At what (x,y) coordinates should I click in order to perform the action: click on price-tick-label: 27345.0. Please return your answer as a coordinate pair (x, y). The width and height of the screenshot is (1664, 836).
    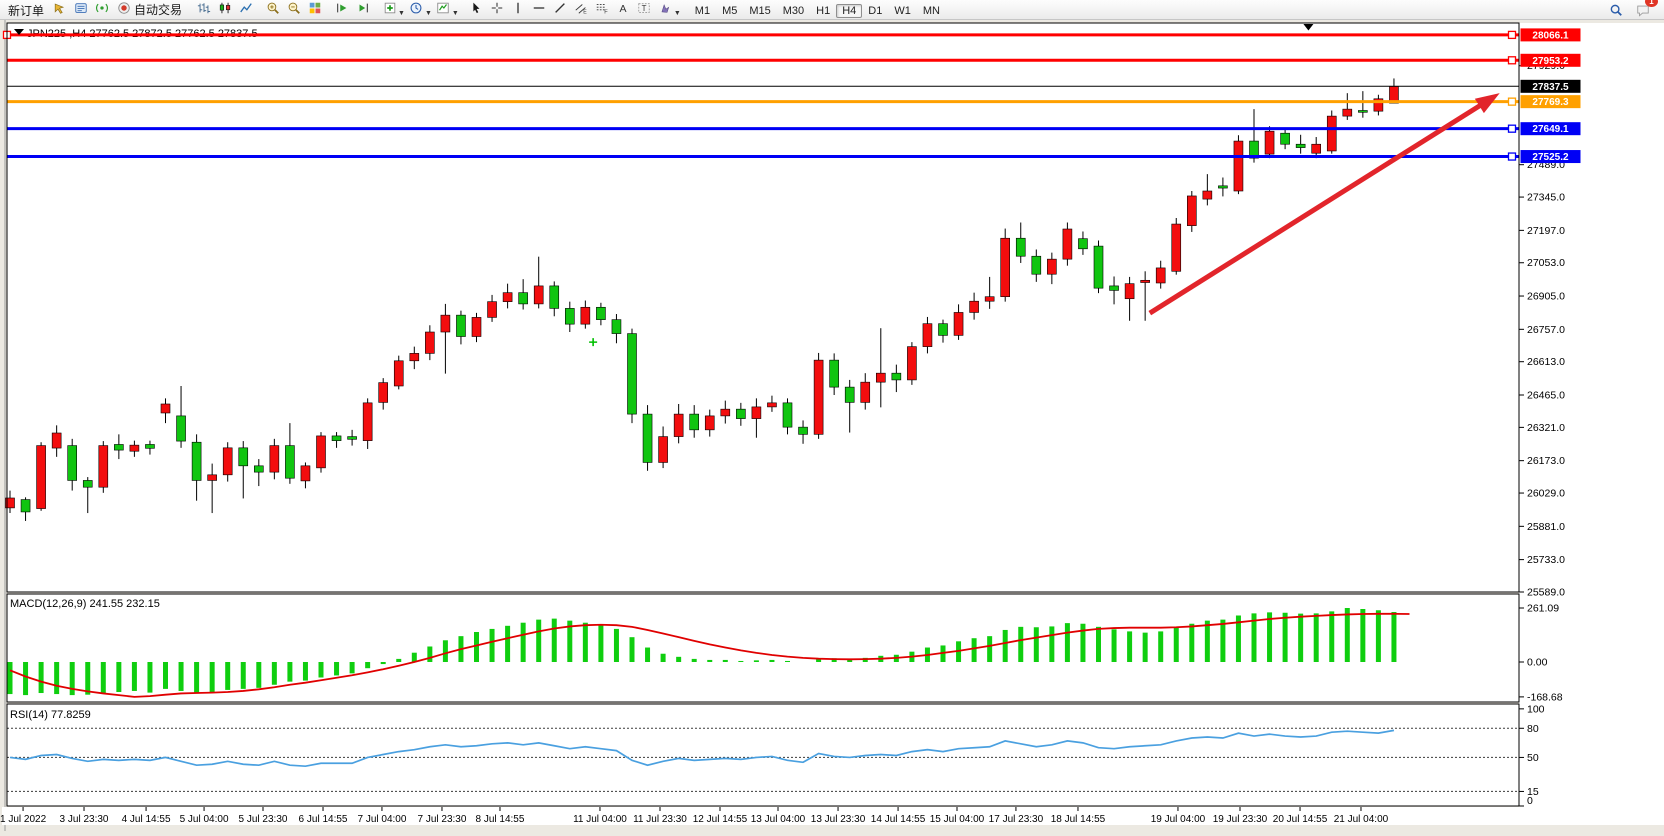
    Looking at the image, I should click on (1546, 198).